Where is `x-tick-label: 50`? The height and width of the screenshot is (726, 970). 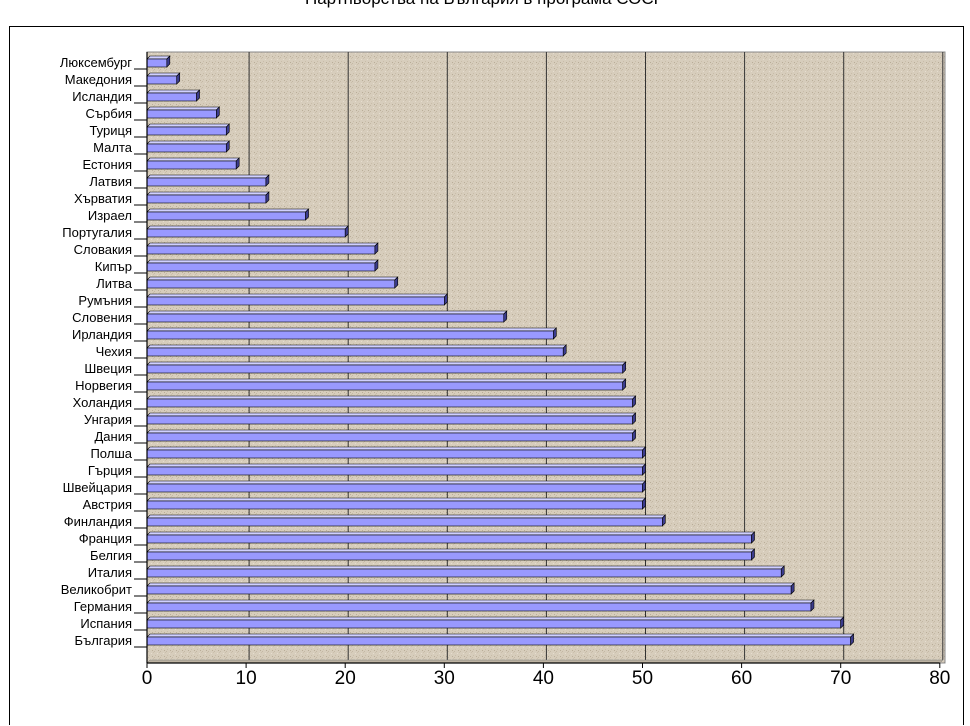
x-tick-label: 50 is located at coordinates (642, 678).